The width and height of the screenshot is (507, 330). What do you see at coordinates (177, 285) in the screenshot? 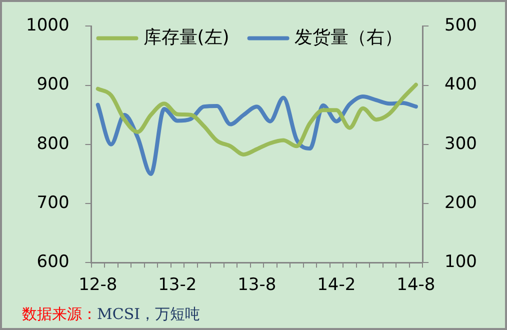
I see `x-tick-label: 13-2` at bounding box center [177, 285].